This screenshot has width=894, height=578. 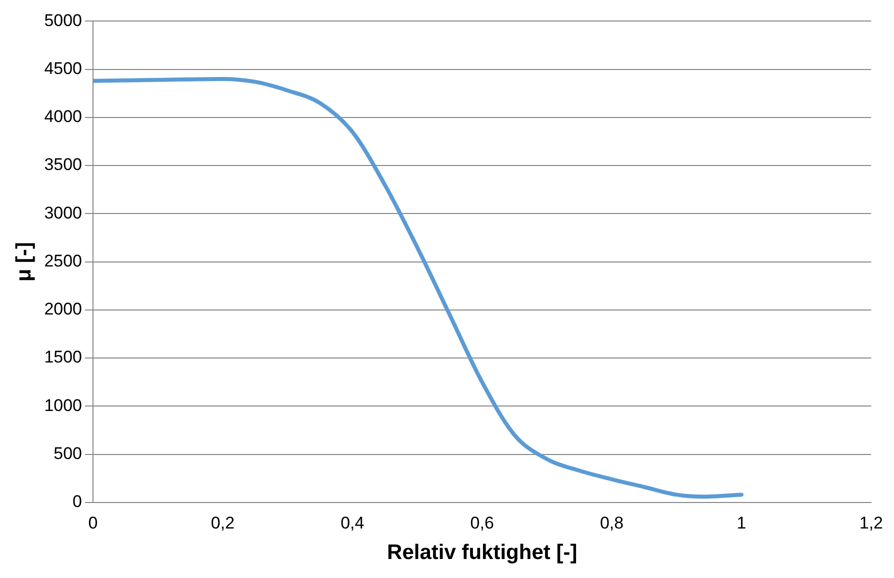 What do you see at coordinates (352, 522) in the screenshot?
I see `x-tick-label: 0,4` at bounding box center [352, 522].